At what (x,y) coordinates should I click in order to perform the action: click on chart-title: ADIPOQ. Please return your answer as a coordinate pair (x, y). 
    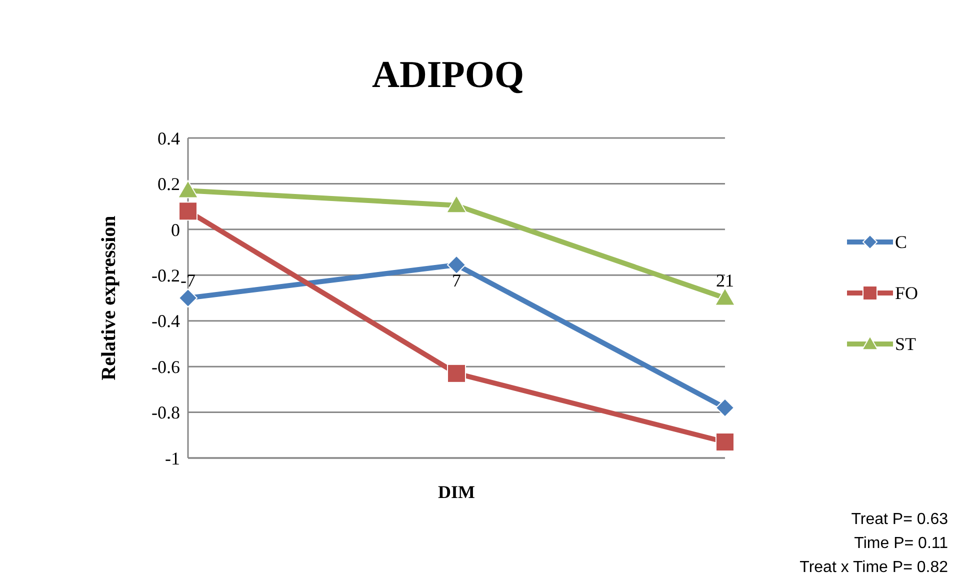
    Looking at the image, I should click on (448, 75).